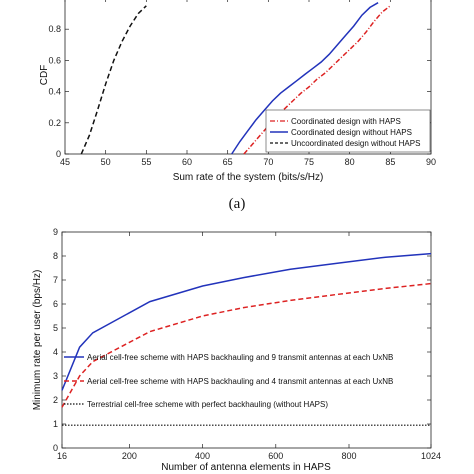  What do you see at coordinates (390, 162) in the screenshot?
I see `x-tick-label: 85` at bounding box center [390, 162].